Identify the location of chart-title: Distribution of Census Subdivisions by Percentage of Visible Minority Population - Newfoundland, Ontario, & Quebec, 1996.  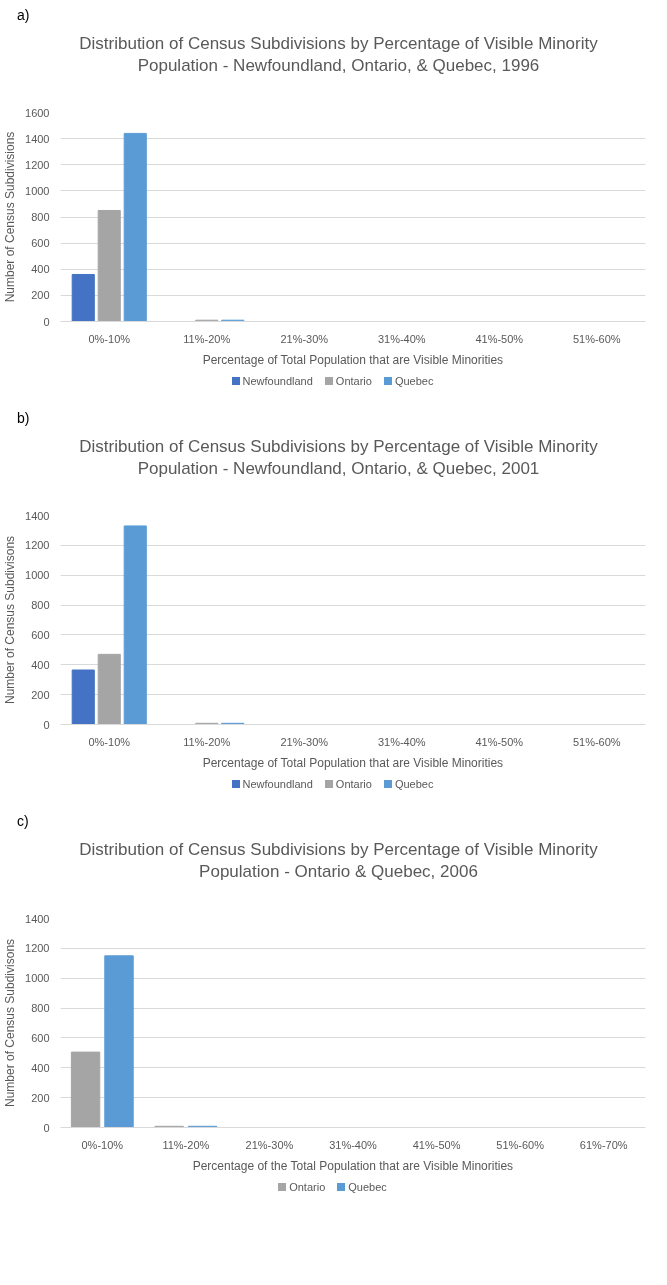
(338, 55).